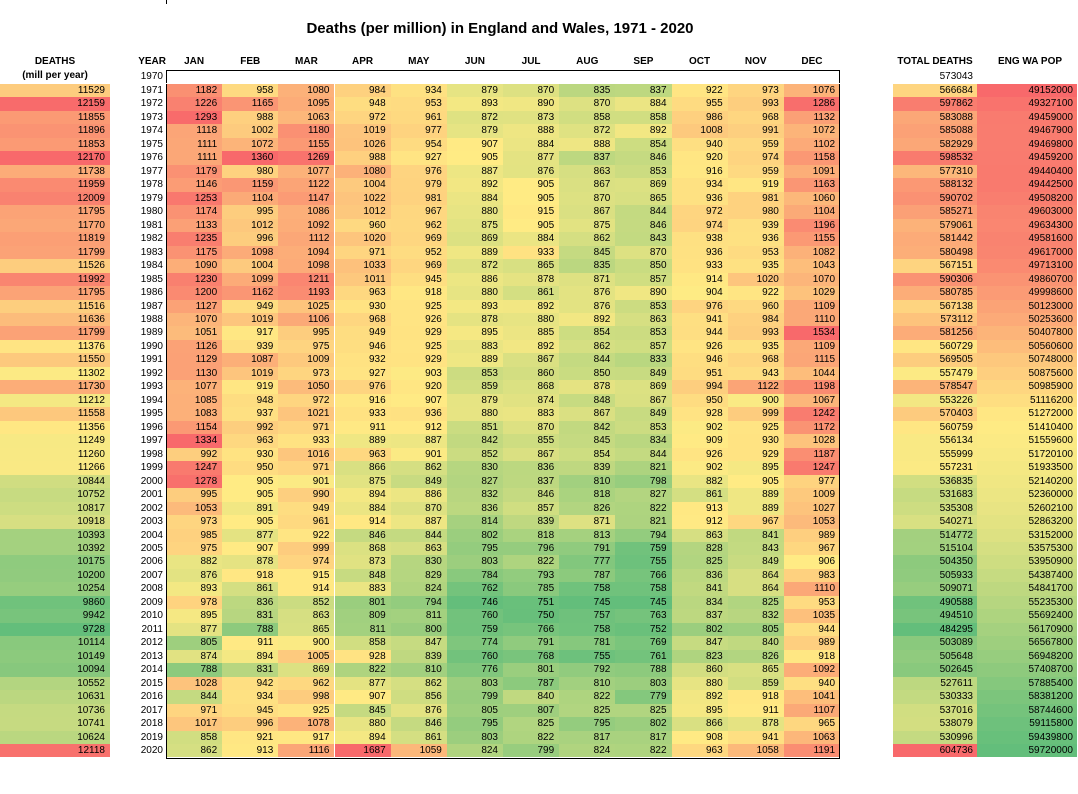 The width and height of the screenshot is (1078, 794). I want to click on month-cell-oct: 823, so click(699, 656).